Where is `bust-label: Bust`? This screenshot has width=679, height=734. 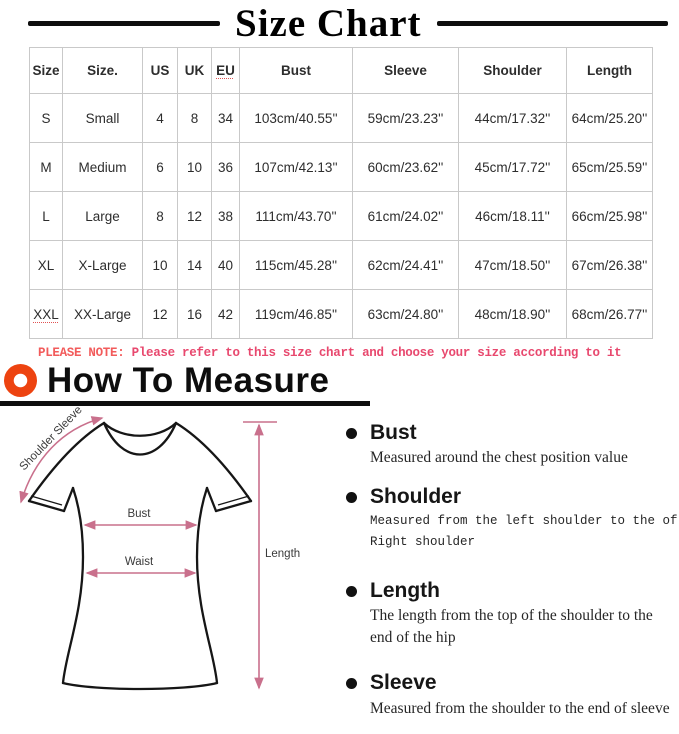
bust-label: Bust is located at coordinates (139, 514).